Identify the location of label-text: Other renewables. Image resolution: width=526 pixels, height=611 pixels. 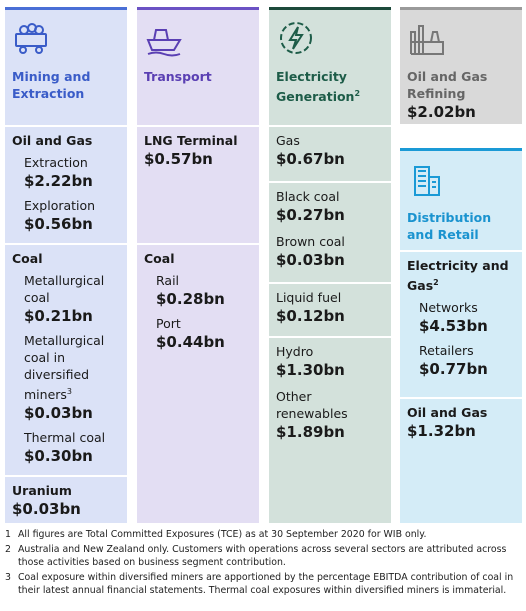
(312, 405).